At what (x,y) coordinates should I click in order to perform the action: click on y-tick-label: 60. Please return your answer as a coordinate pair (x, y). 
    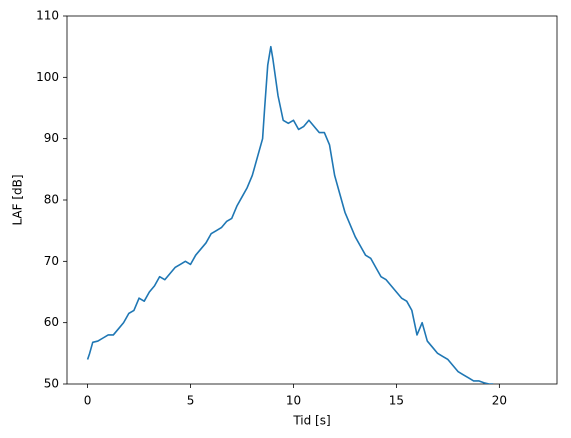
    Looking at the image, I should click on (51, 322).